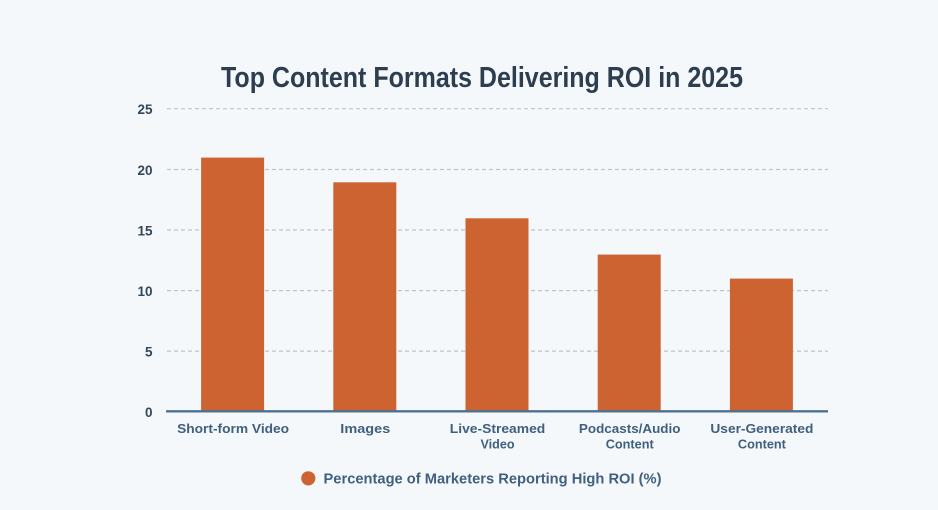 The width and height of the screenshot is (938, 510). Describe the element at coordinates (145, 231) in the screenshot. I see `svg-text: 15` at that location.